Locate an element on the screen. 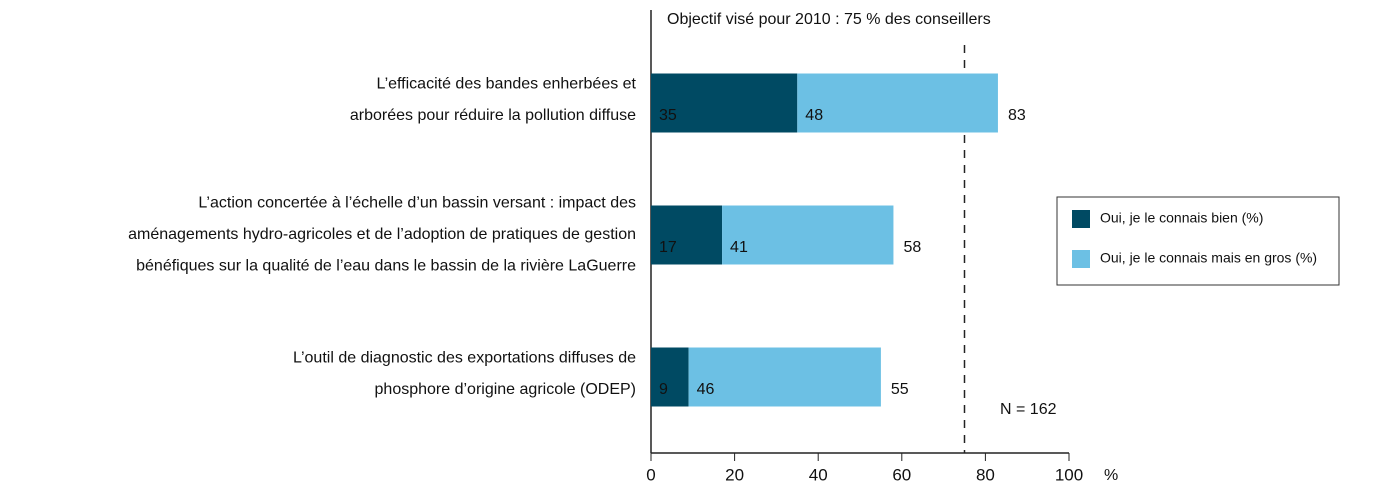  x-tick-label: 80 is located at coordinates (985, 474).